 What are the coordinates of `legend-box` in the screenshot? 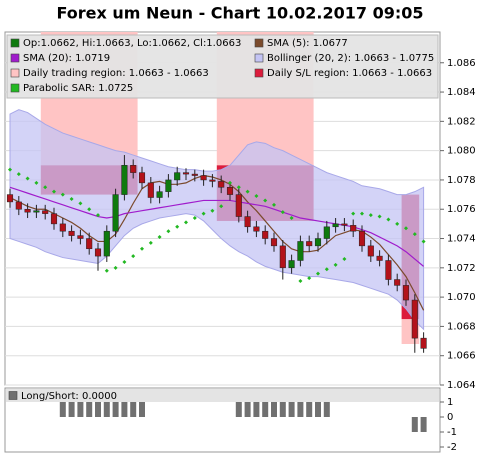 It's located at (222, 66).